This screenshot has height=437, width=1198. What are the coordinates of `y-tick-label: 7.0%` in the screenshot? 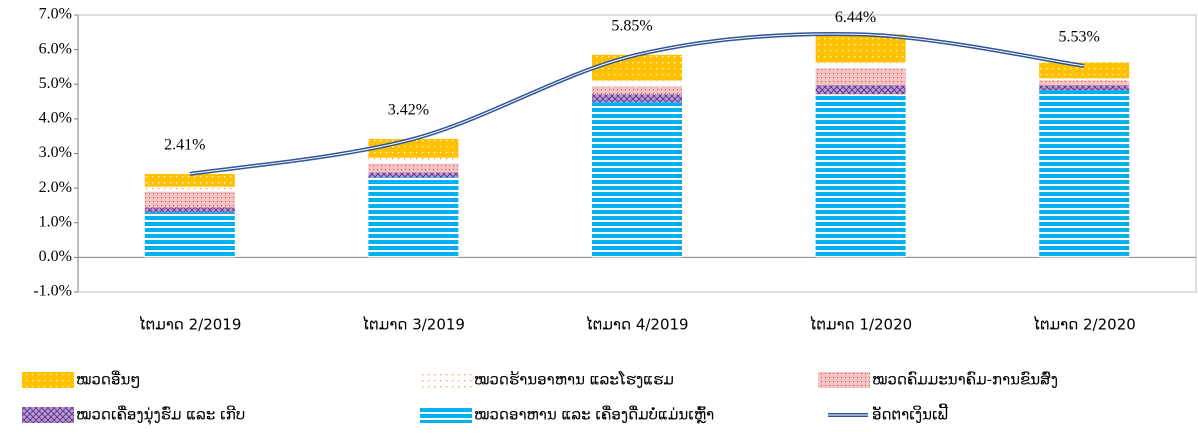 It's located at (55, 14).